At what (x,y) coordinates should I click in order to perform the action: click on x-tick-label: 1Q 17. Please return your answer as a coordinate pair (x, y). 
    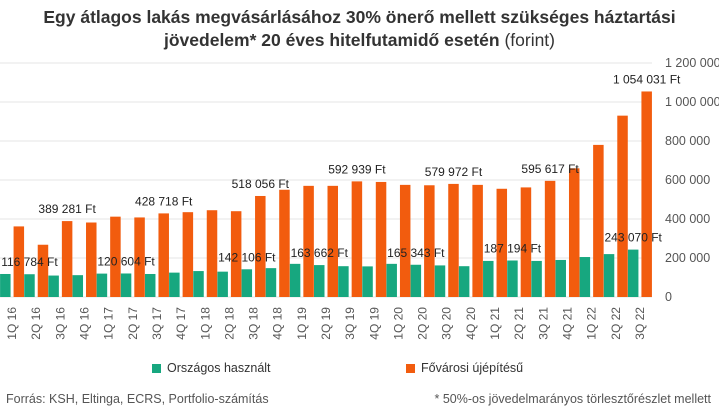
    Looking at the image, I should click on (109, 323).